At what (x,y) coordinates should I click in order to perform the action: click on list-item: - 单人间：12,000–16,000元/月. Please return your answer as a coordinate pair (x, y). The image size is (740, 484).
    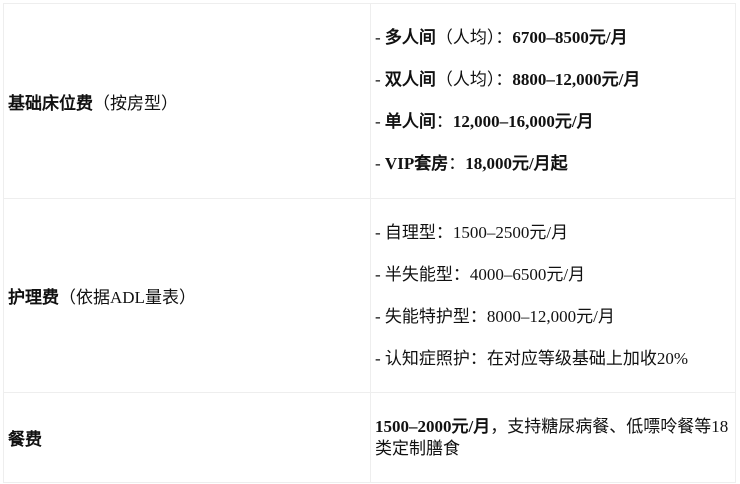
    Looking at the image, I should click on (553, 122).